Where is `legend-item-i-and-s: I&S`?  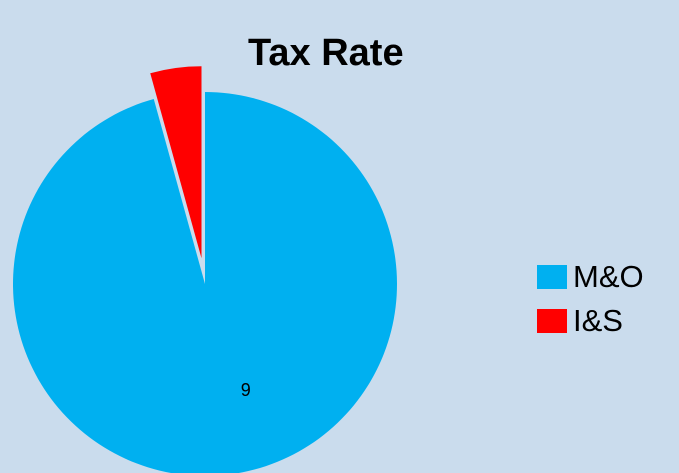 legend-item-i-and-s: I&S is located at coordinates (590, 321).